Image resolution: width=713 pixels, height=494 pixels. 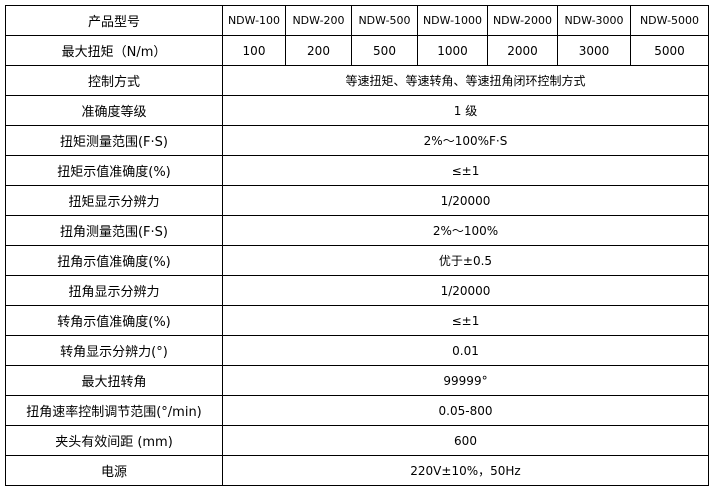 What do you see at coordinates (465, 410) in the screenshot?
I see `row-value: 0.05-800` at bounding box center [465, 410].